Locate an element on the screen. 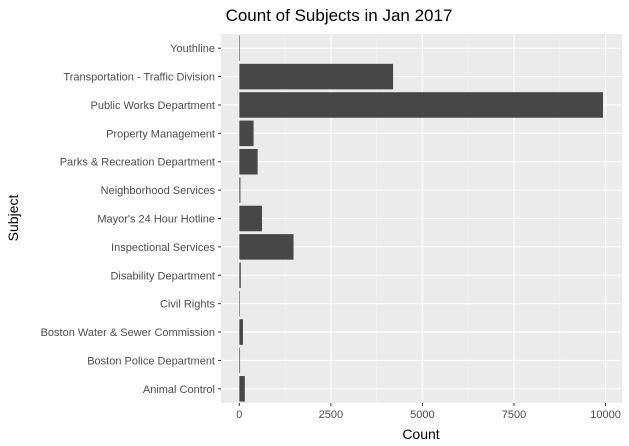 The width and height of the screenshot is (629, 446). y-tick-label: Parks & Recreation Department is located at coordinates (137, 163).